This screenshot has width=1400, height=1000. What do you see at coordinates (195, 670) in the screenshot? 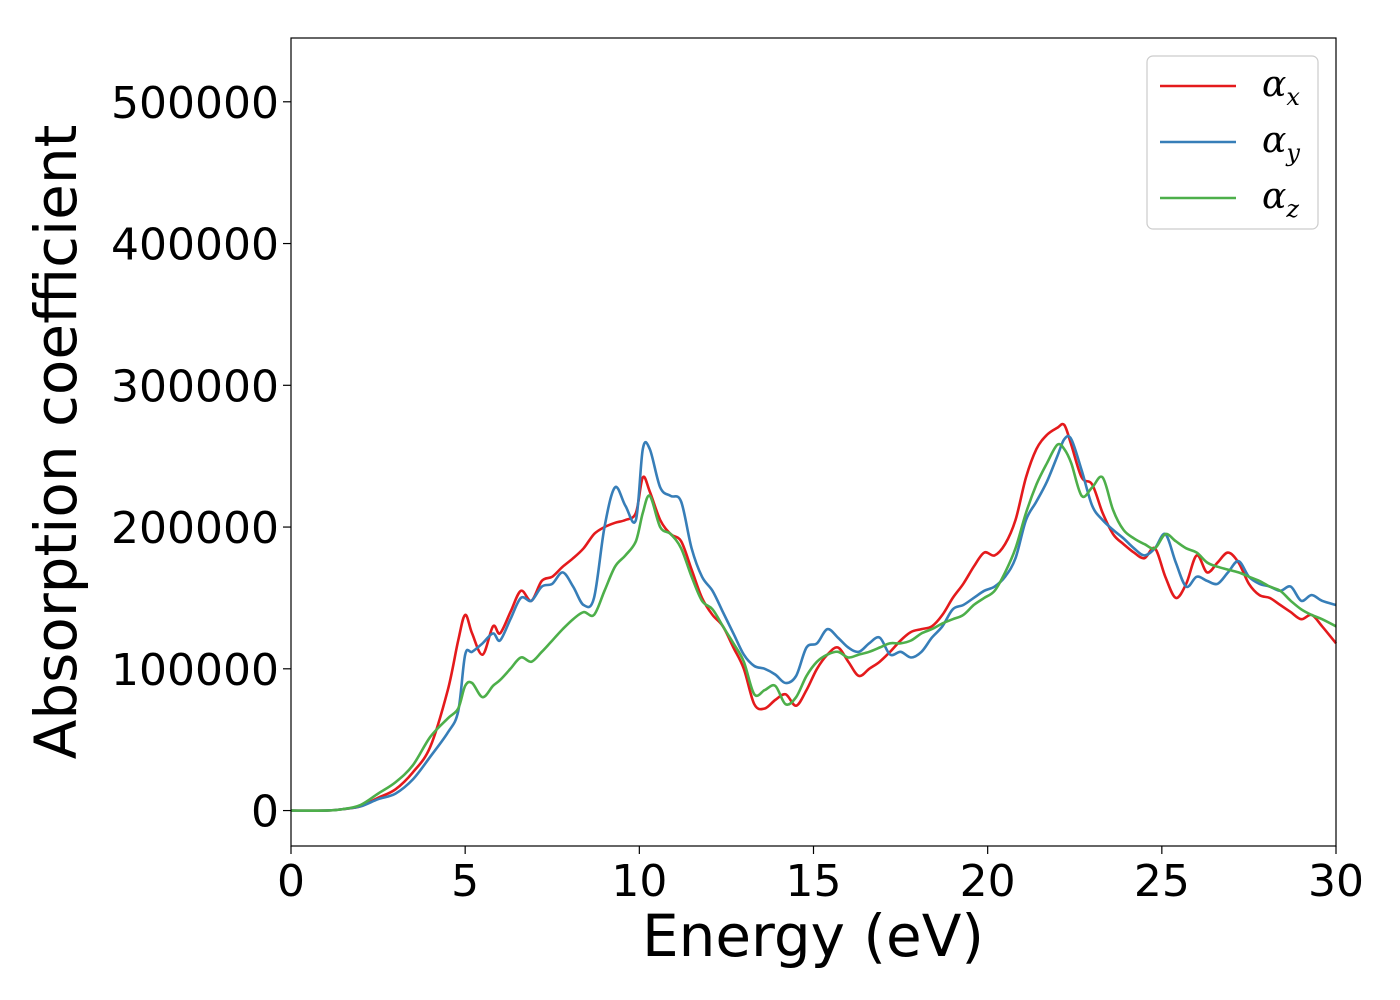
I see `y-tick-label: 100000` at bounding box center [195, 670].